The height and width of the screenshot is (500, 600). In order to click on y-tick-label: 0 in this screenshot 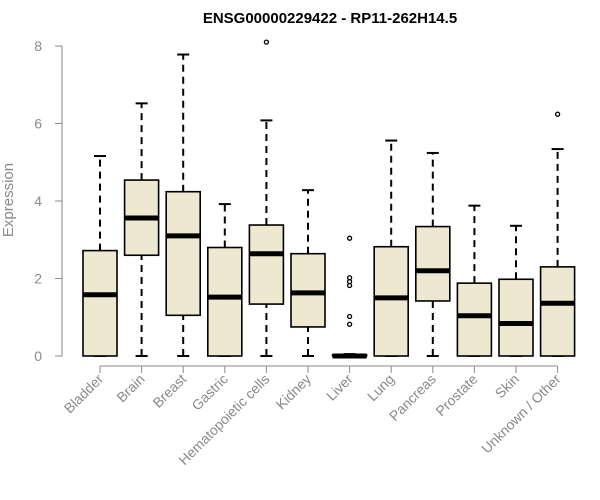, I will do `click(38, 356)`.